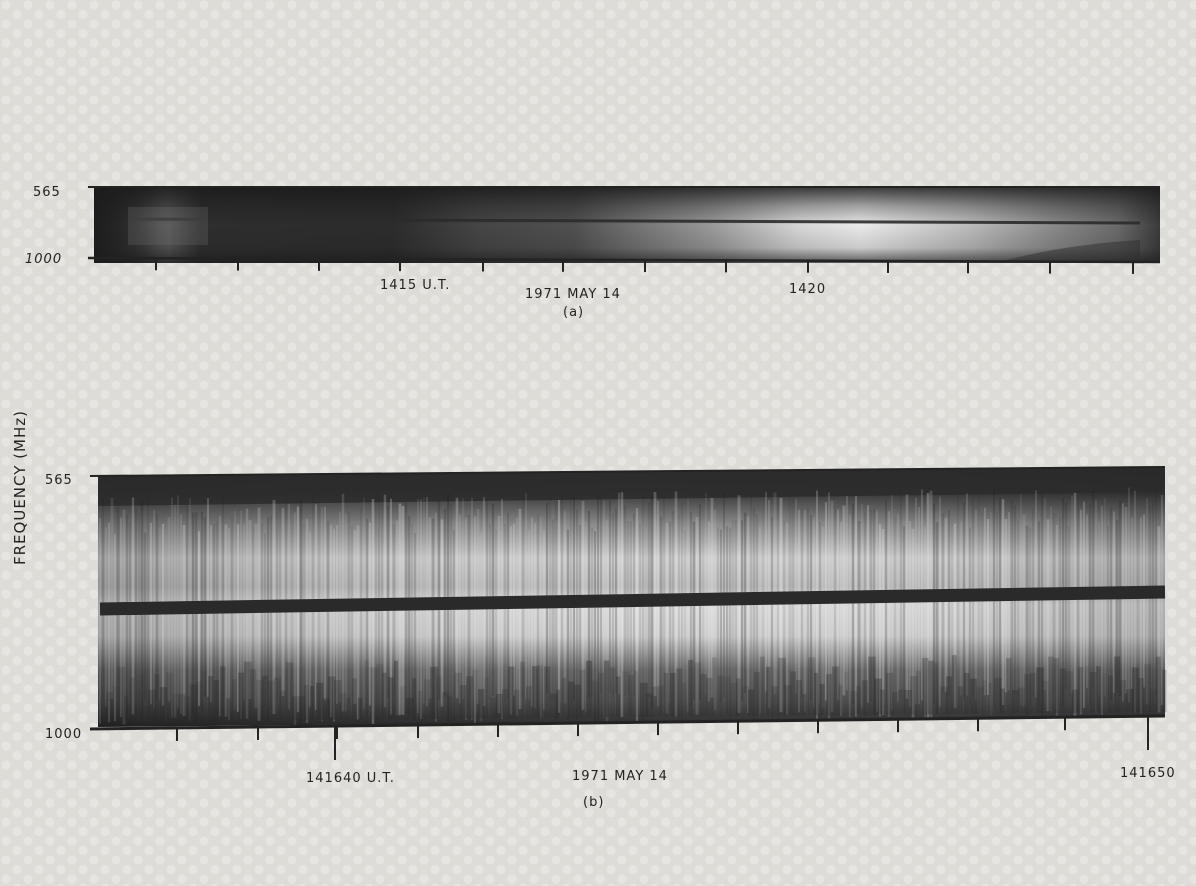  I want to click on panel-b-date-label: 1971 MAY 14, so click(620, 776).